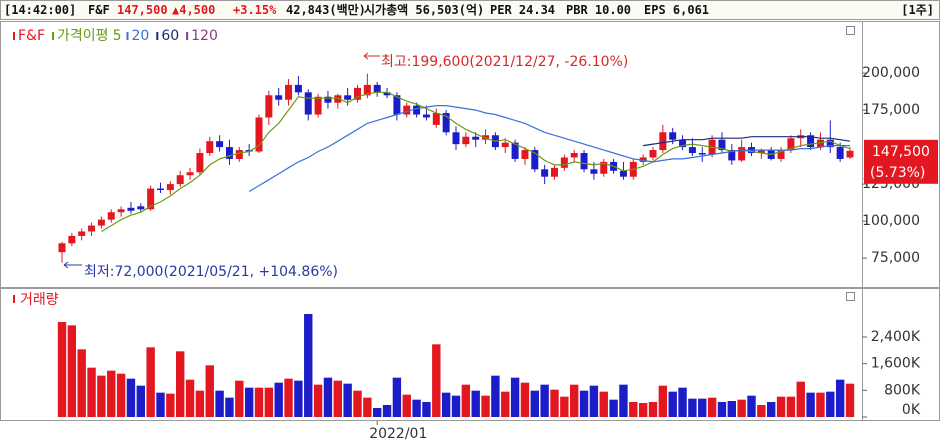 Image resolution: width=940 pixels, height=445 pixels. What do you see at coordinates (901, 161) in the screenshot?
I see `last-price-box` at bounding box center [901, 161].